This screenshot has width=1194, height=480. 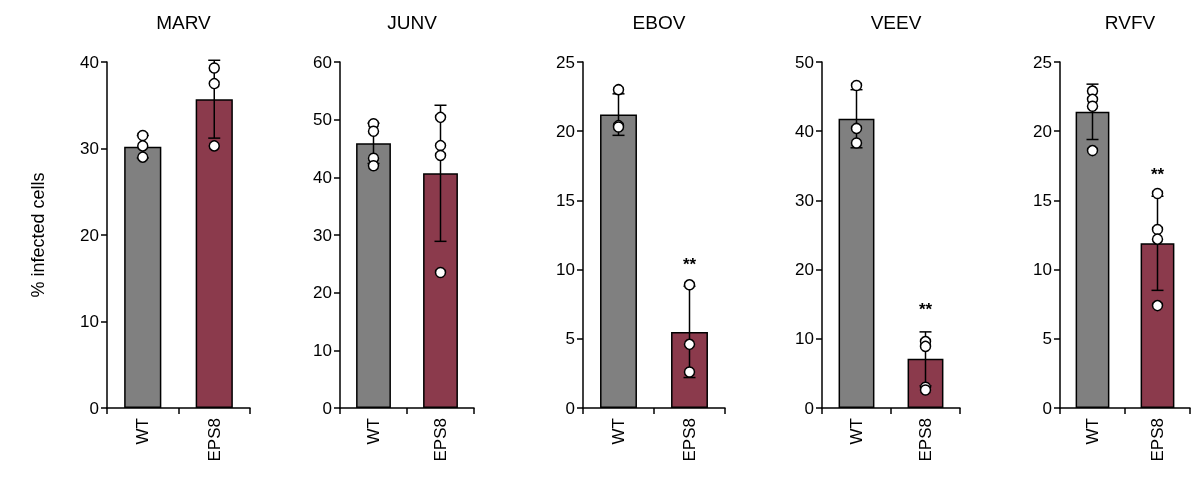 What do you see at coordinates (659, 22) in the screenshot?
I see `chart-title: EBOV` at bounding box center [659, 22].